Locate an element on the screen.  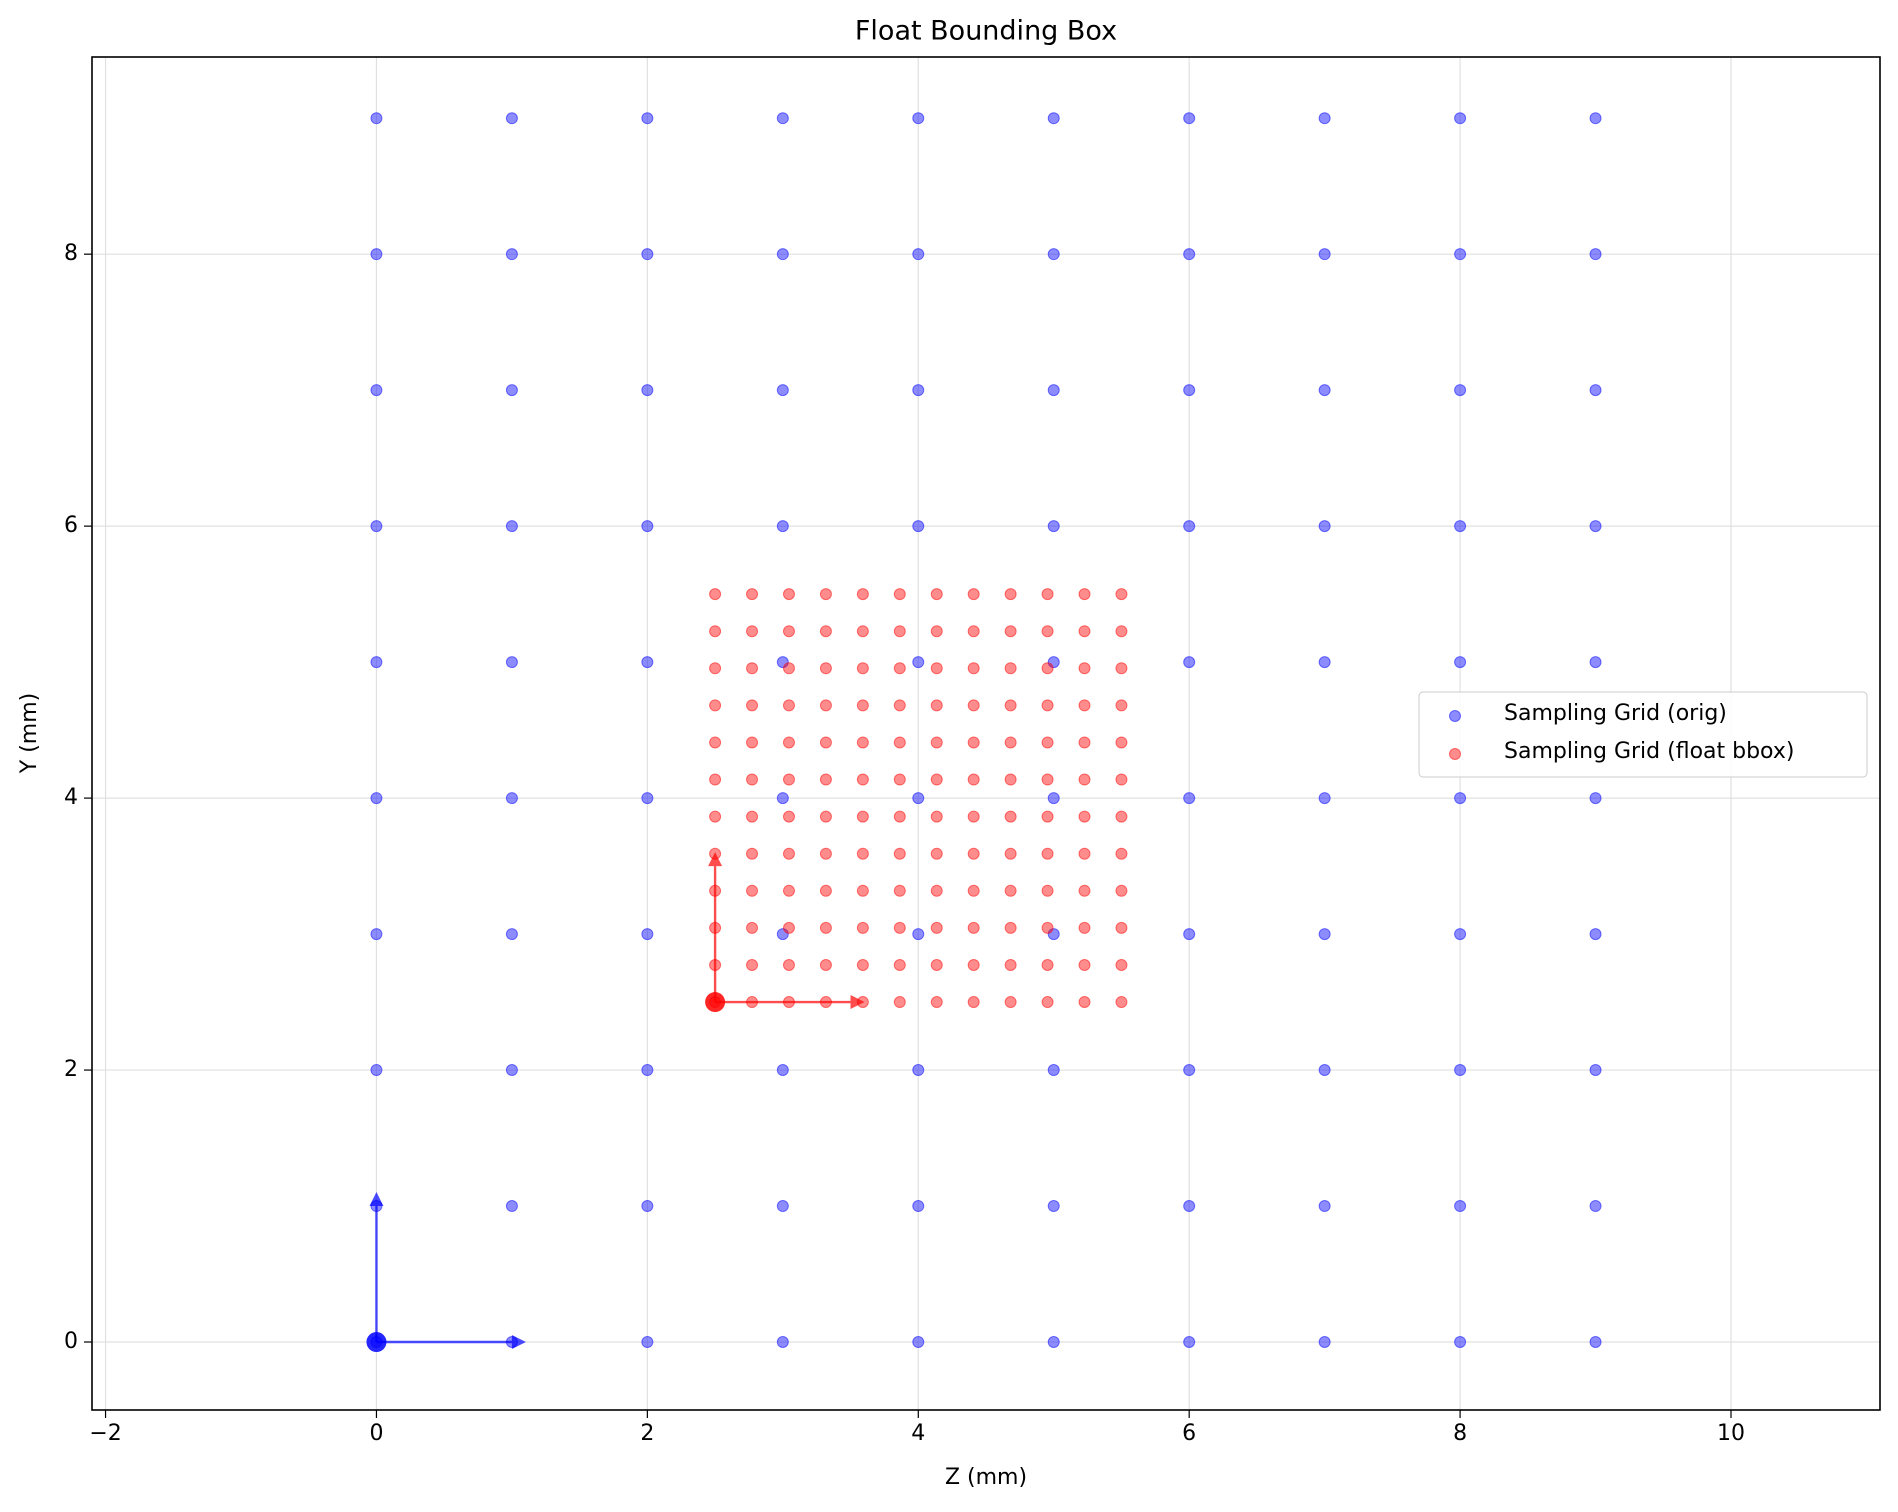
x-tick-label: 4 is located at coordinates (918, 1433).